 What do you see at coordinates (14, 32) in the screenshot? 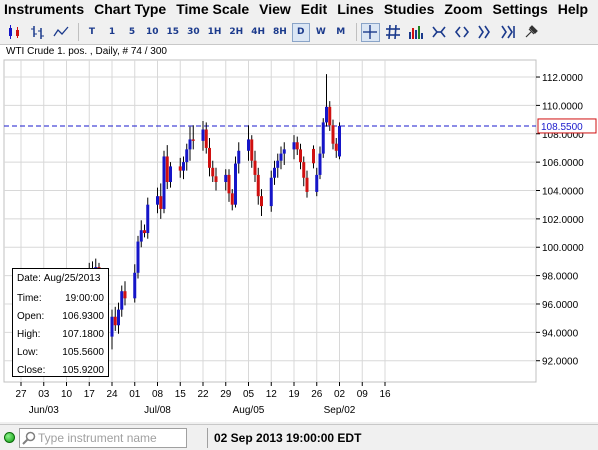
I see `candlestick-chart-icon` at bounding box center [14, 32].